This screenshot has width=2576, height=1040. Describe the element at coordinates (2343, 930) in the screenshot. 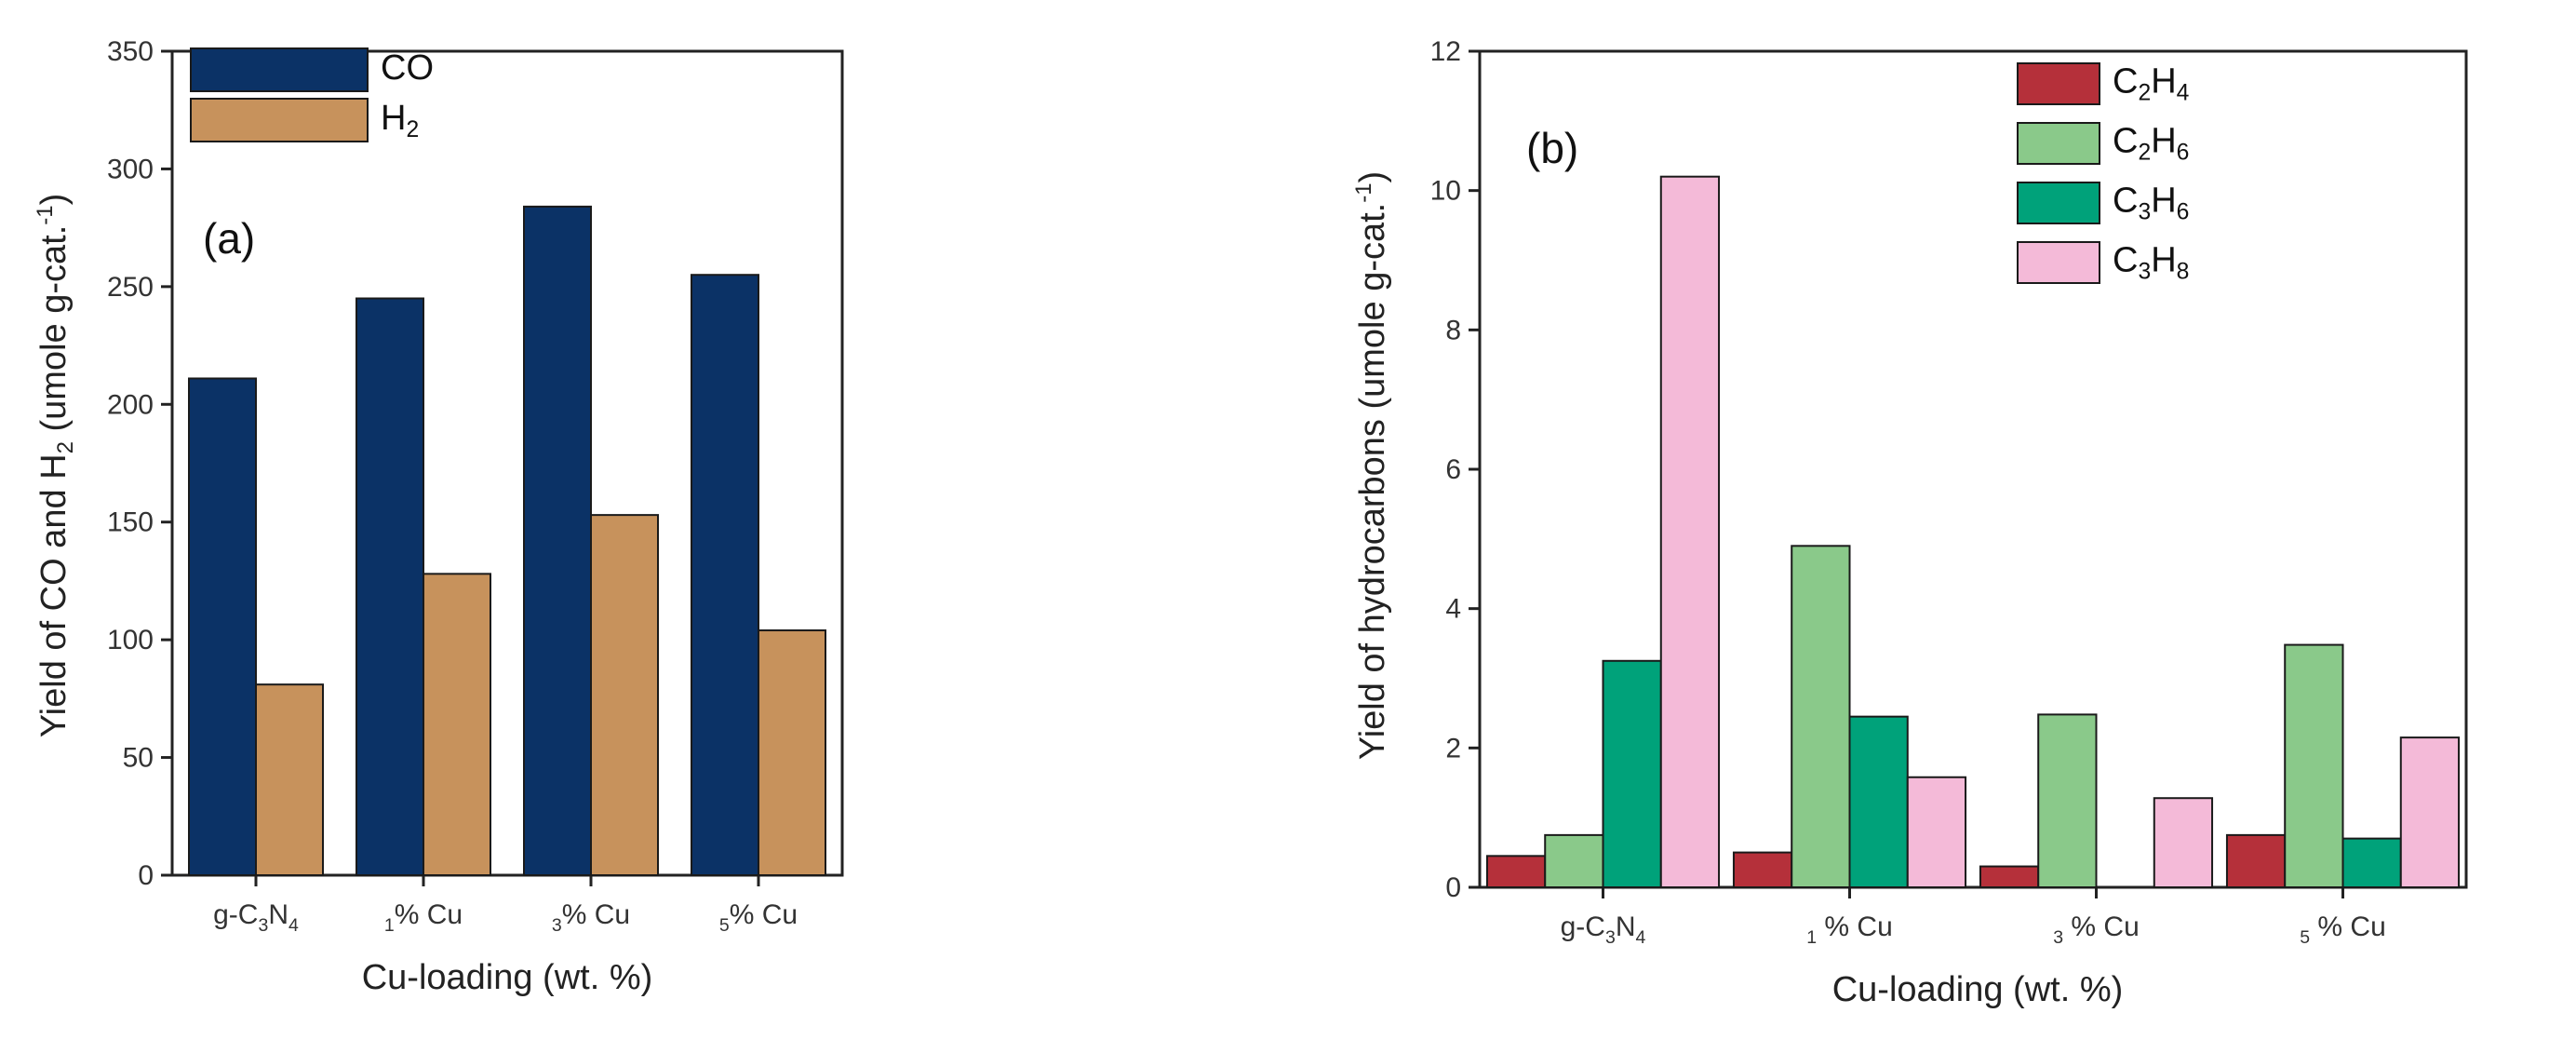

I see `x-tick-label: 5 % Cu` at that location.